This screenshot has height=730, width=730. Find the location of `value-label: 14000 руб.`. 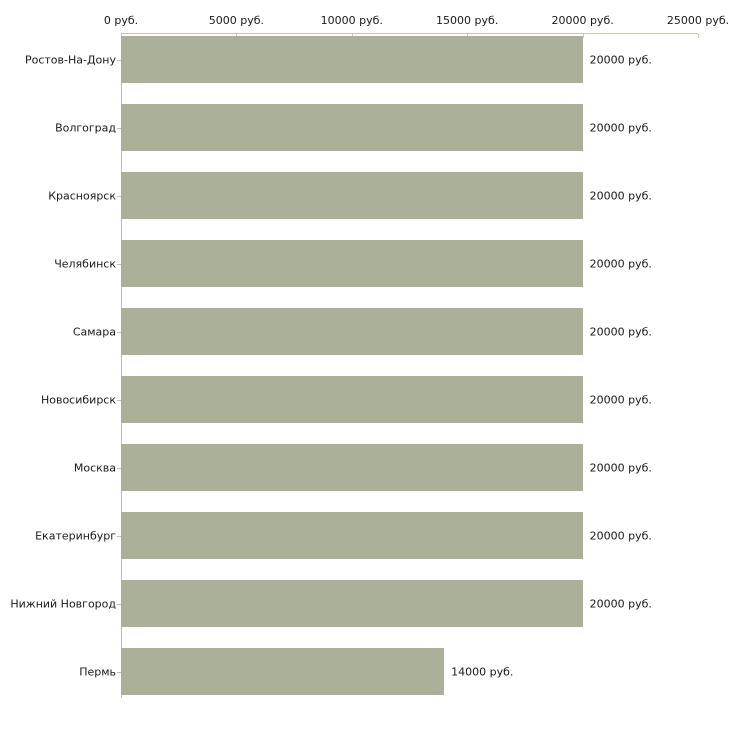

value-label: 14000 руб. is located at coordinates (482, 671).